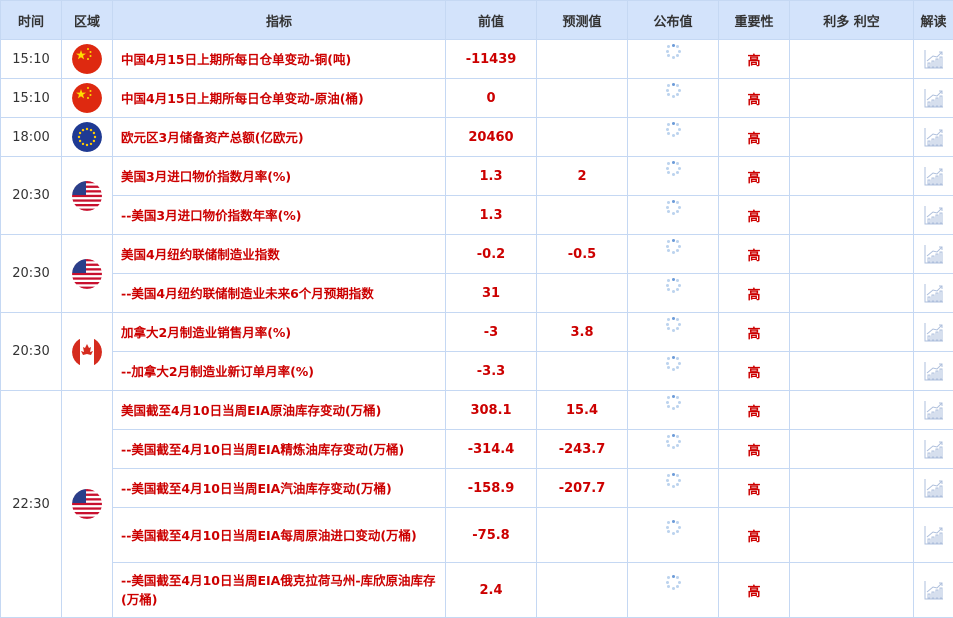 The width and height of the screenshot is (953, 618). What do you see at coordinates (279, 98) in the screenshot?
I see `indicator-cell: 中国4月15日上期所每日仓单变动-原油(桶)` at bounding box center [279, 98].